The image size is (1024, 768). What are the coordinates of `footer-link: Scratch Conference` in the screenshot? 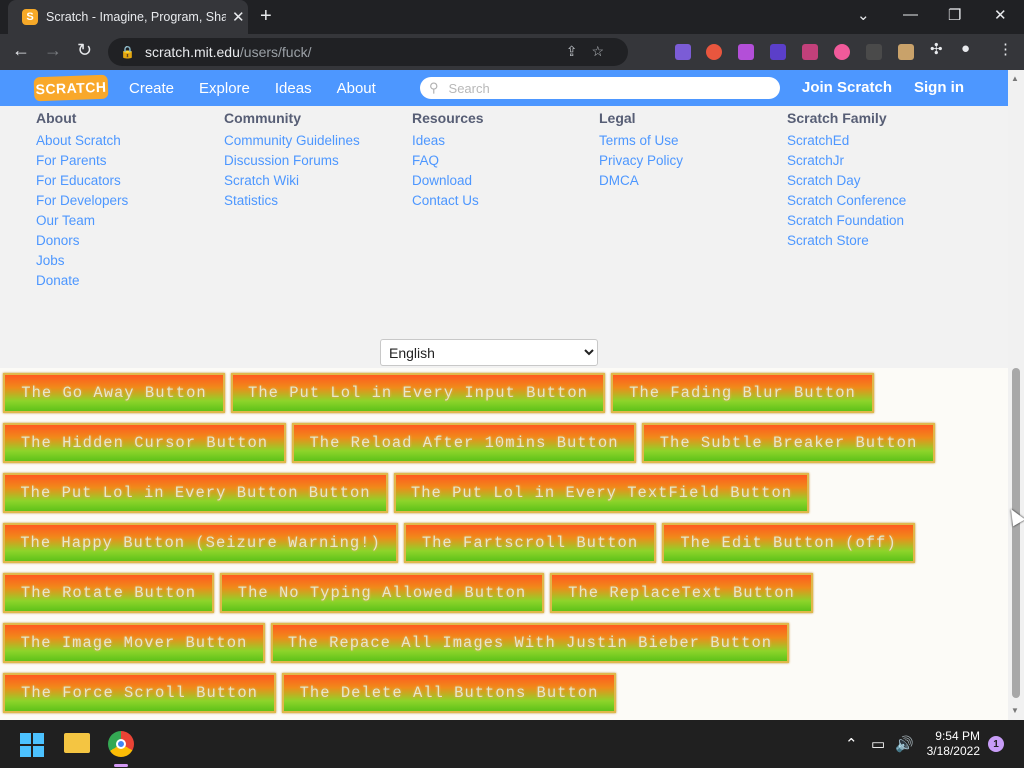 It's located at (847, 200).